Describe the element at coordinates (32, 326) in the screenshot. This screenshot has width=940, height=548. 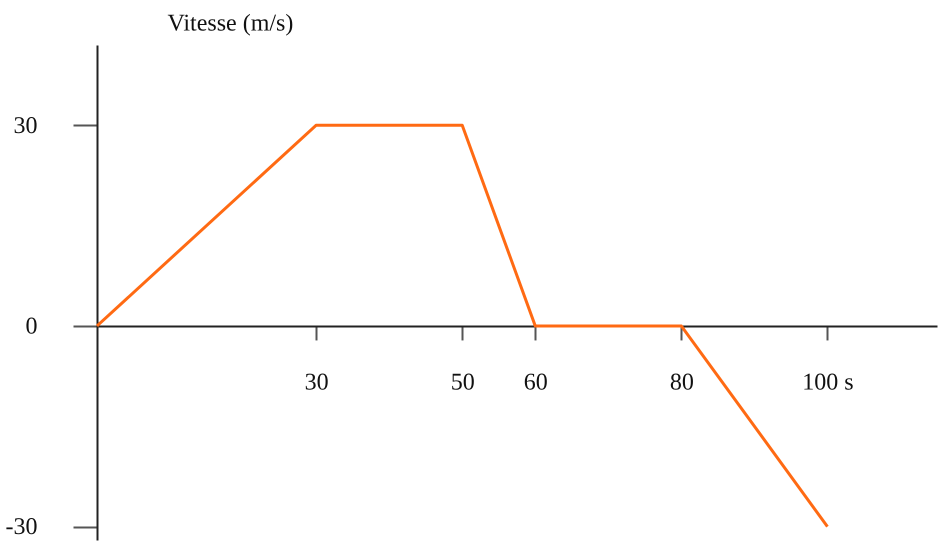
I see `y-tick-label: 0` at that location.